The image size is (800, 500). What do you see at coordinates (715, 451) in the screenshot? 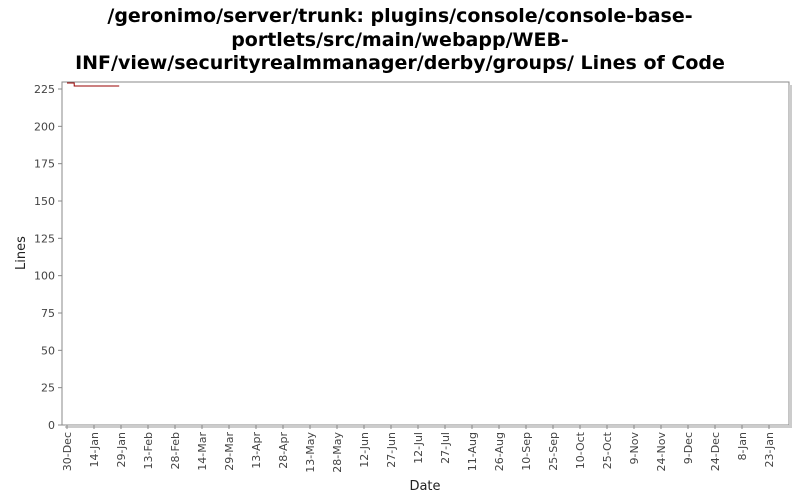
I see `x-tick-label: 24-Dec` at bounding box center [715, 451].